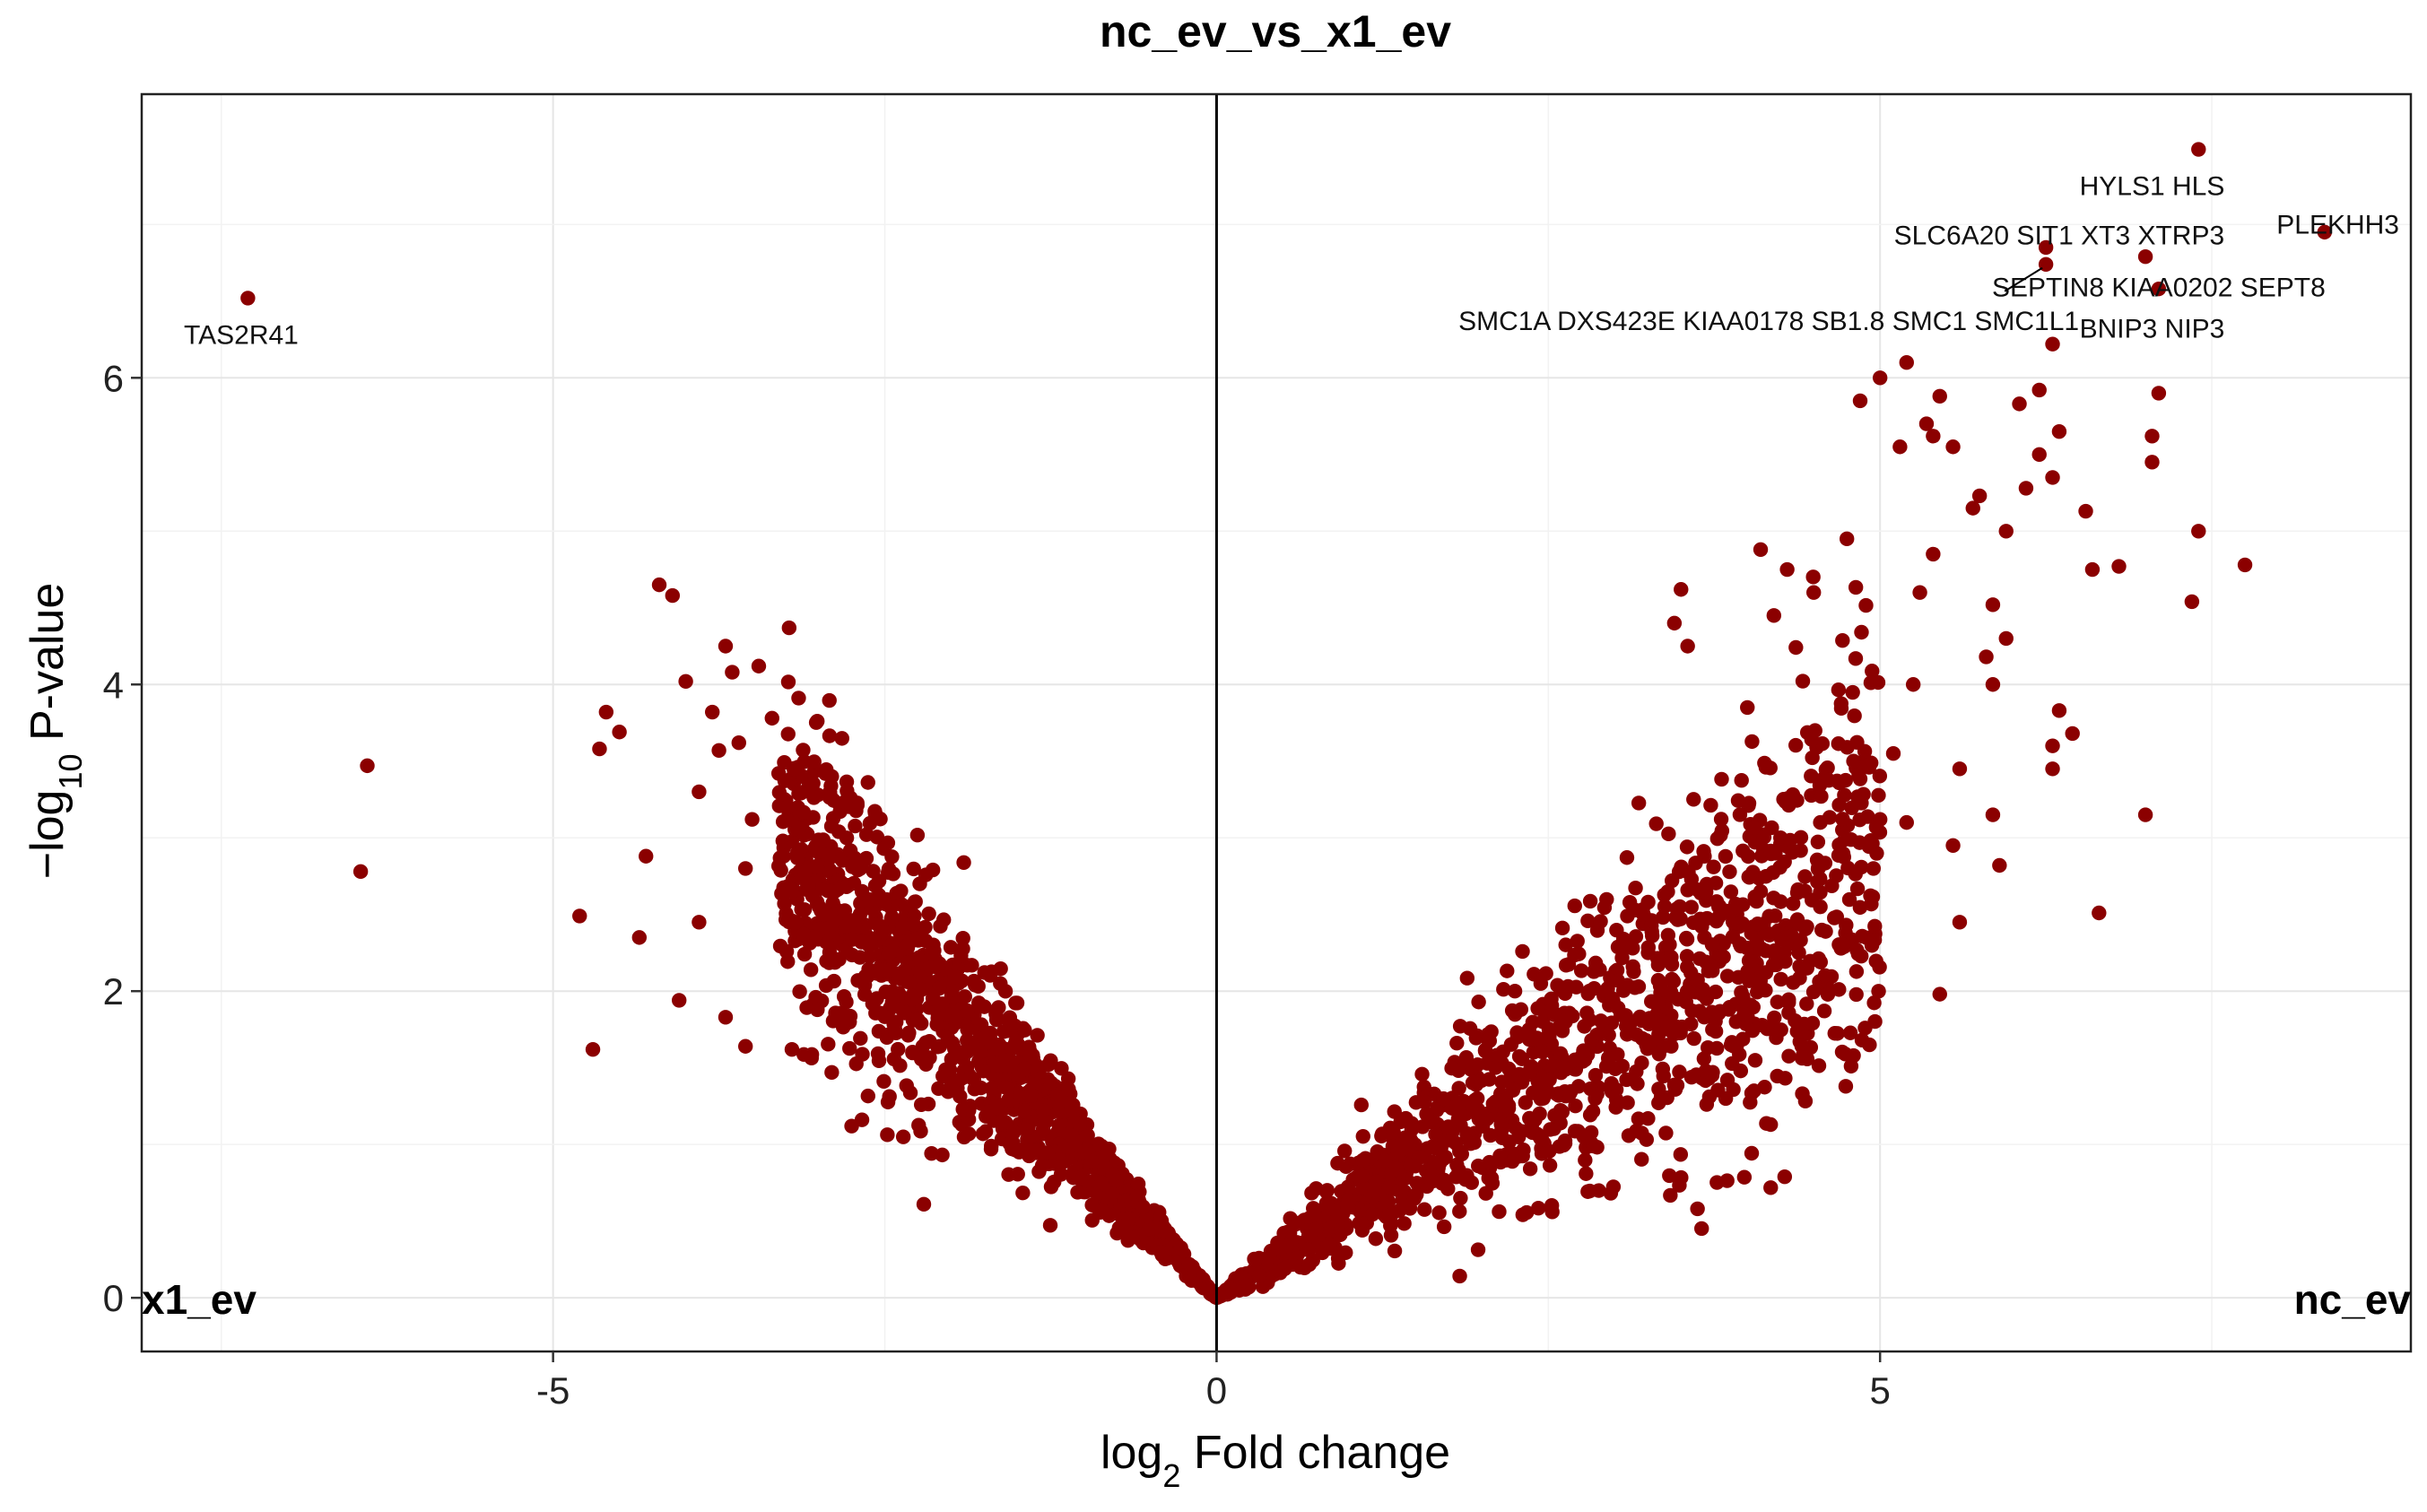 The height and width of the screenshot is (1512, 2427). I want to click on gene-label: TAS2R41, so click(241, 335).